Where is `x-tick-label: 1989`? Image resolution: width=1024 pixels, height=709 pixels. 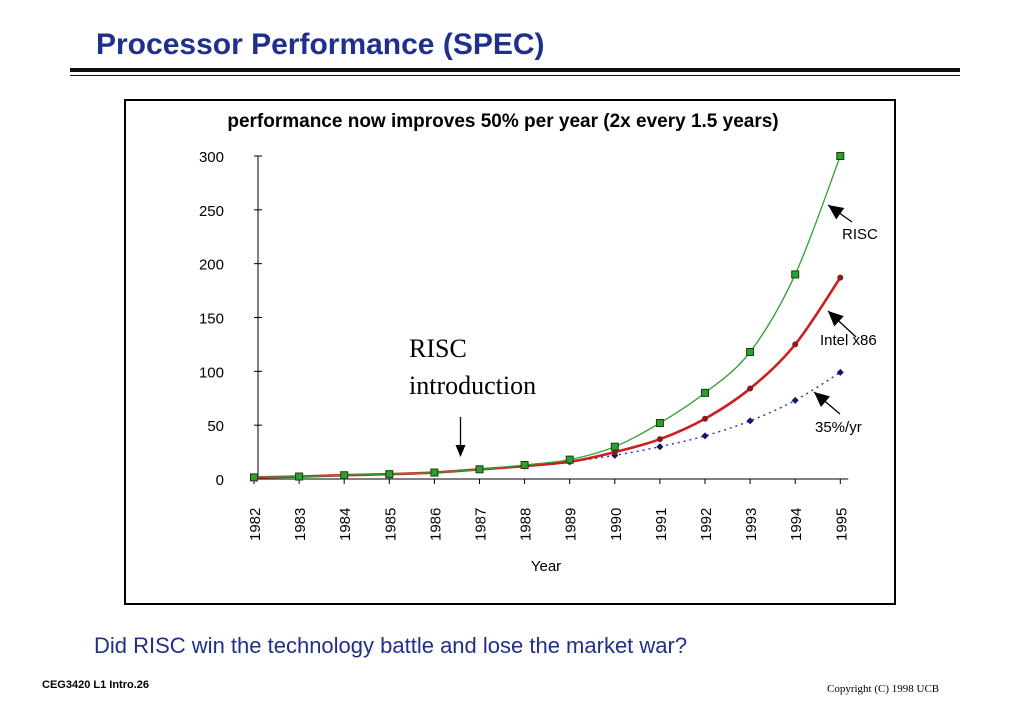 x-tick-label: 1989 is located at coordinates (571, 524).